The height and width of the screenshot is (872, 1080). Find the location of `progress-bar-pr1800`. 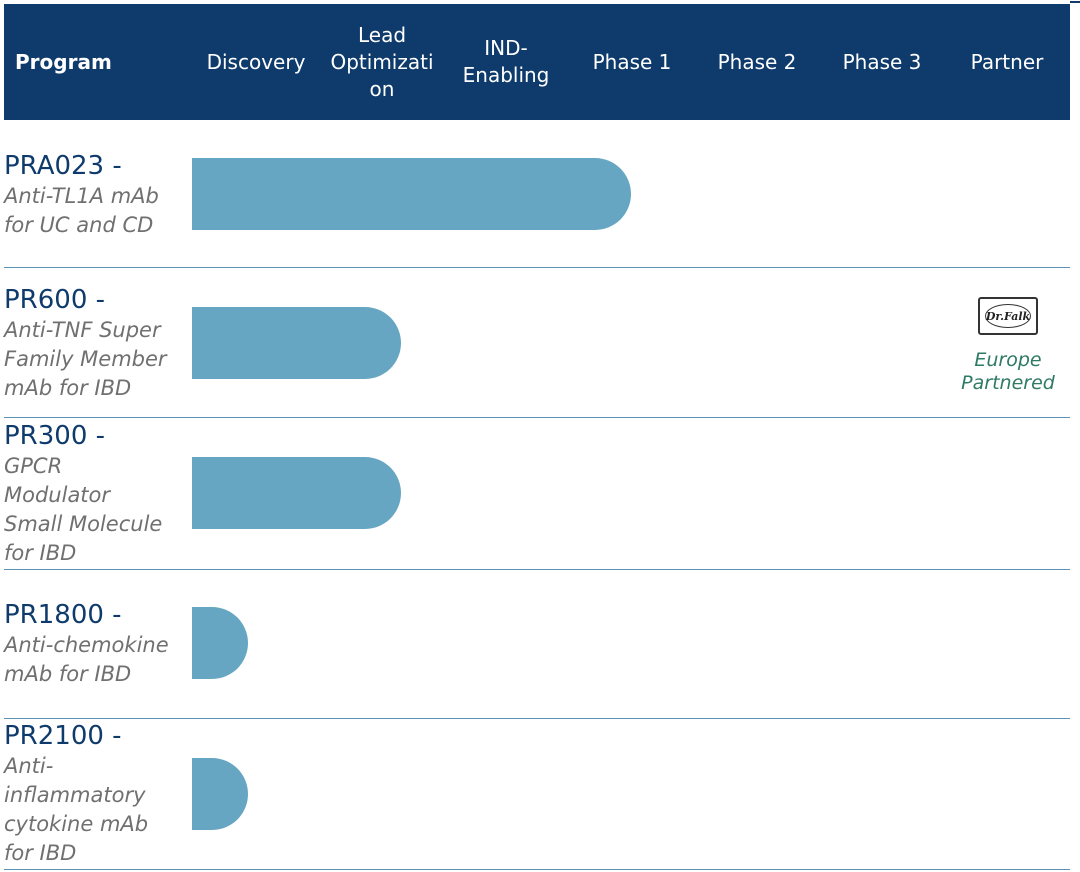

progress-bar-pr1800 is located at coordinates (220, 643).